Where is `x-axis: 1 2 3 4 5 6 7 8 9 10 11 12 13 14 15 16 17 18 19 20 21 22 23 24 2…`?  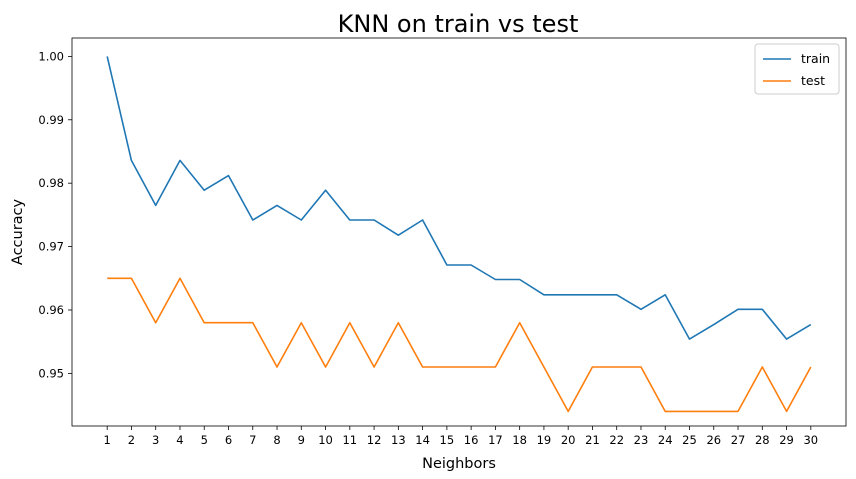
x-axis: 1 2 3 4 5 6 7 8 9 10 11 12 13 14 15 16 17 18 19 20 21 22 23 24 2… is located at coordinates (461, 436).